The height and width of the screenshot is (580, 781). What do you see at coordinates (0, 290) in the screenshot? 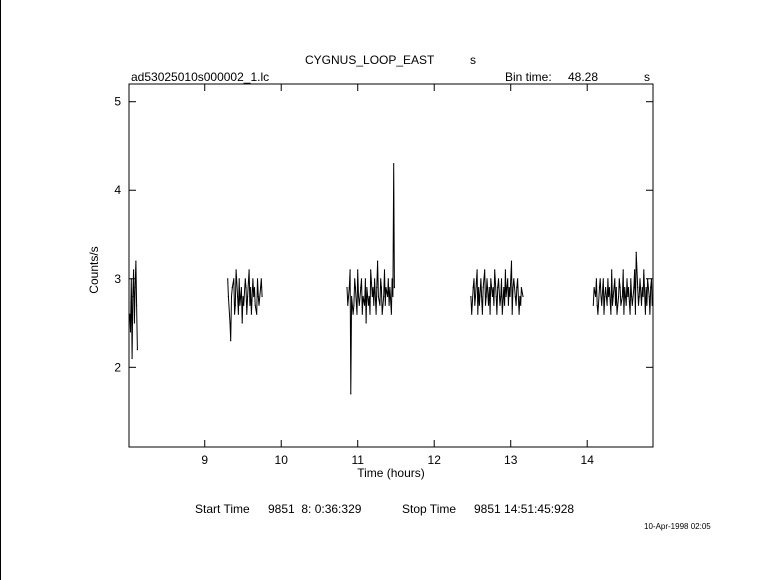
I see `window-left-border` at bounding box center [0, 290].